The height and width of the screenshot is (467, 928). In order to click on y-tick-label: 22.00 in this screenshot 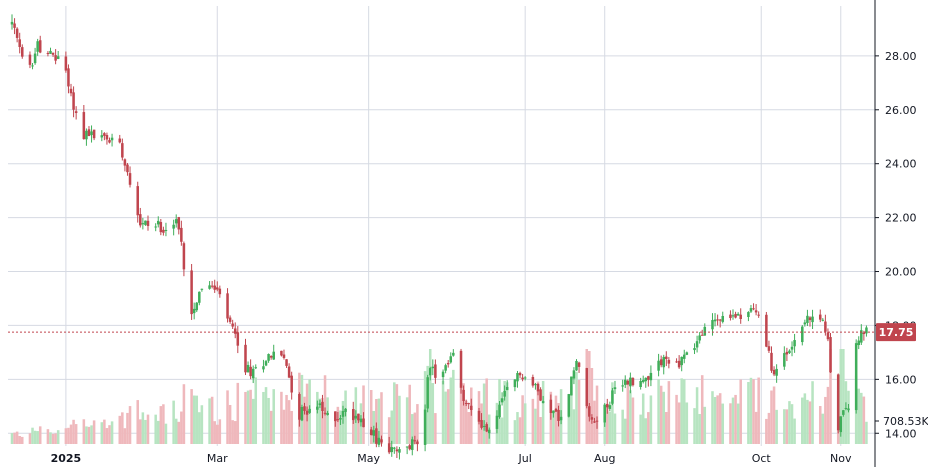, I will do `click(901, 218)`.